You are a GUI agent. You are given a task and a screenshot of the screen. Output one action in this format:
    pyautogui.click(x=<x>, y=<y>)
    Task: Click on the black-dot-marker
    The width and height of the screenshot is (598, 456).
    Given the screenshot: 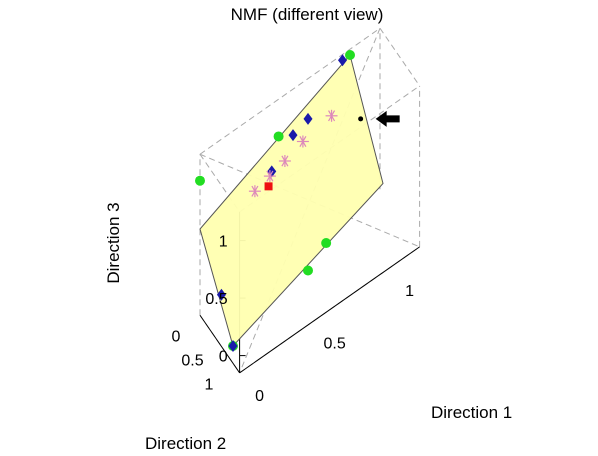 What is the action you would take?
    pyautogui.click(x=361, y=119)
    